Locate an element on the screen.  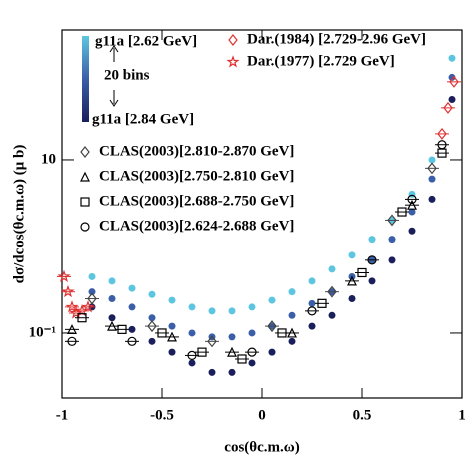
legend-label: CLAS(2003)[2.688-2.750 GeV] is located at coordinates (196, 201).